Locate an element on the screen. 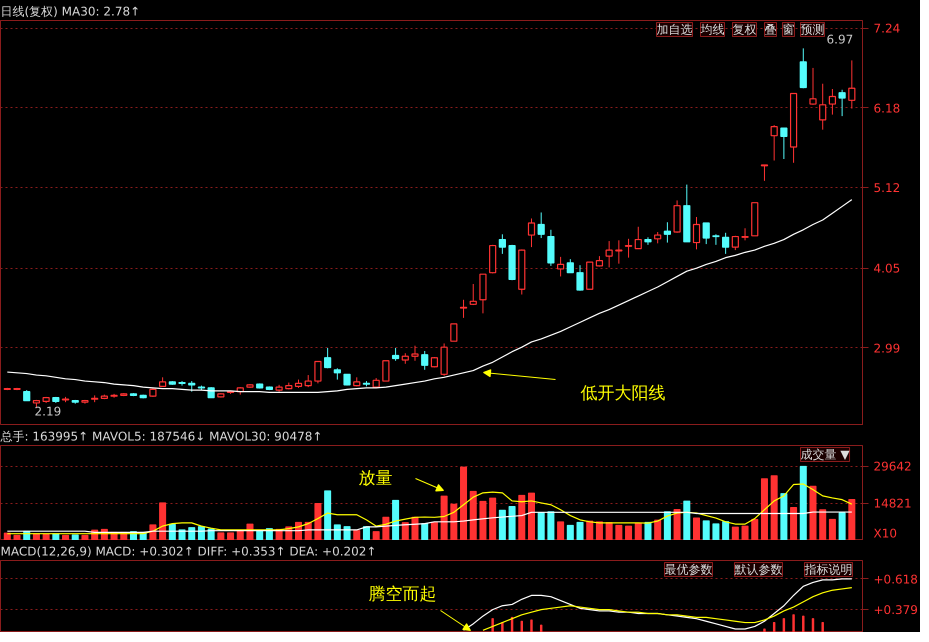 The width and height of the screenshot is (929, 642). annotation: 加自选 is located at coordinates (674, 29).